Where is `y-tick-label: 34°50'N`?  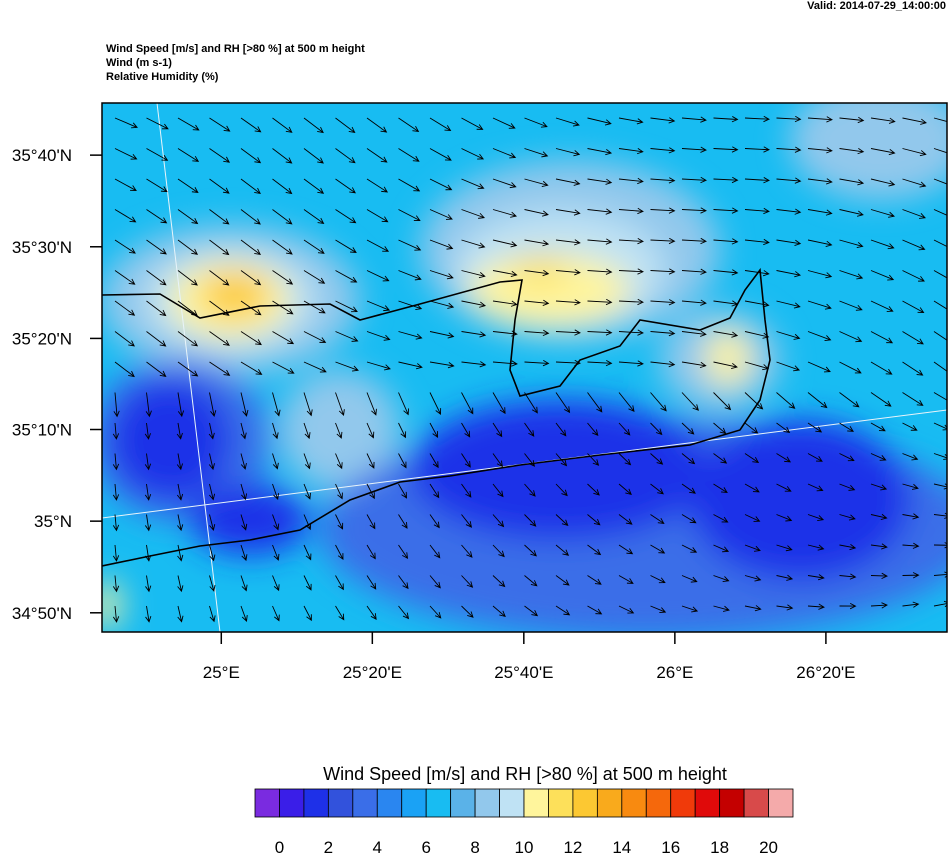 y-tick-label: 34°50'N is located at coordinates (42, 613).